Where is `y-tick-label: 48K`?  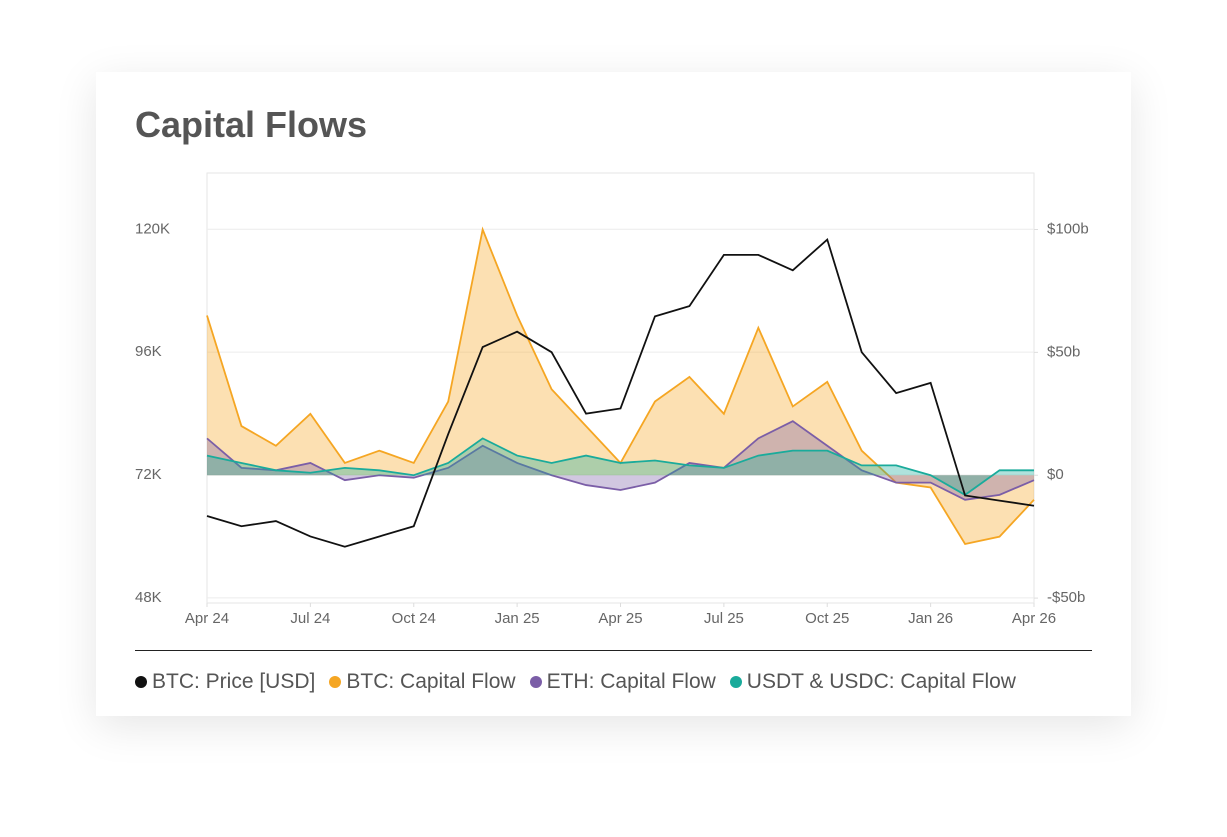
y-tick-label: 48K is located at coordinates (148, 597).